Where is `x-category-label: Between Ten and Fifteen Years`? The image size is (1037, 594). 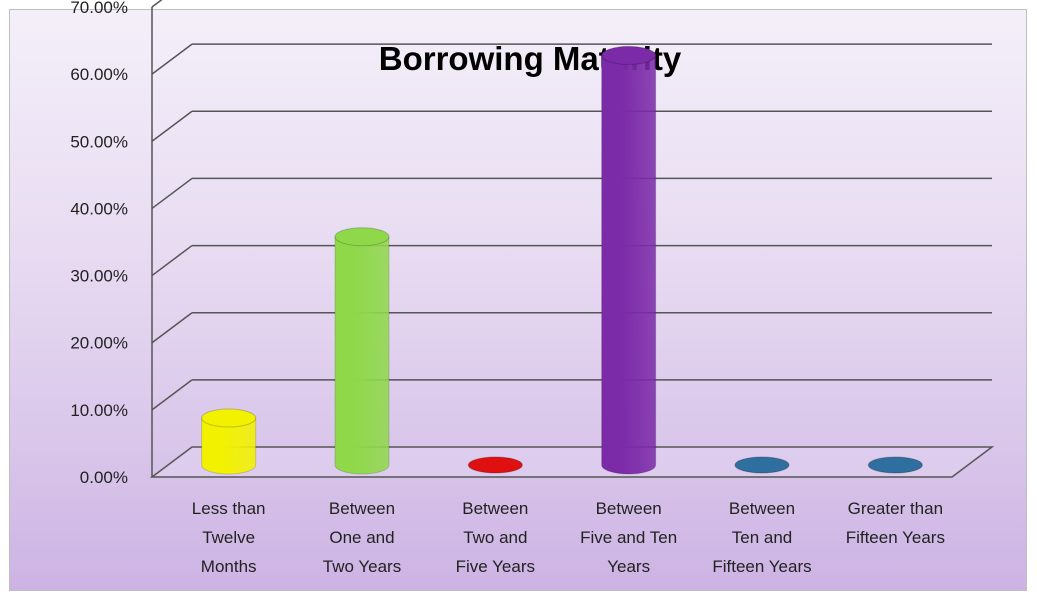 x-category-label: Between Ten and Fifteen Years is located at coordinates (761, 537).